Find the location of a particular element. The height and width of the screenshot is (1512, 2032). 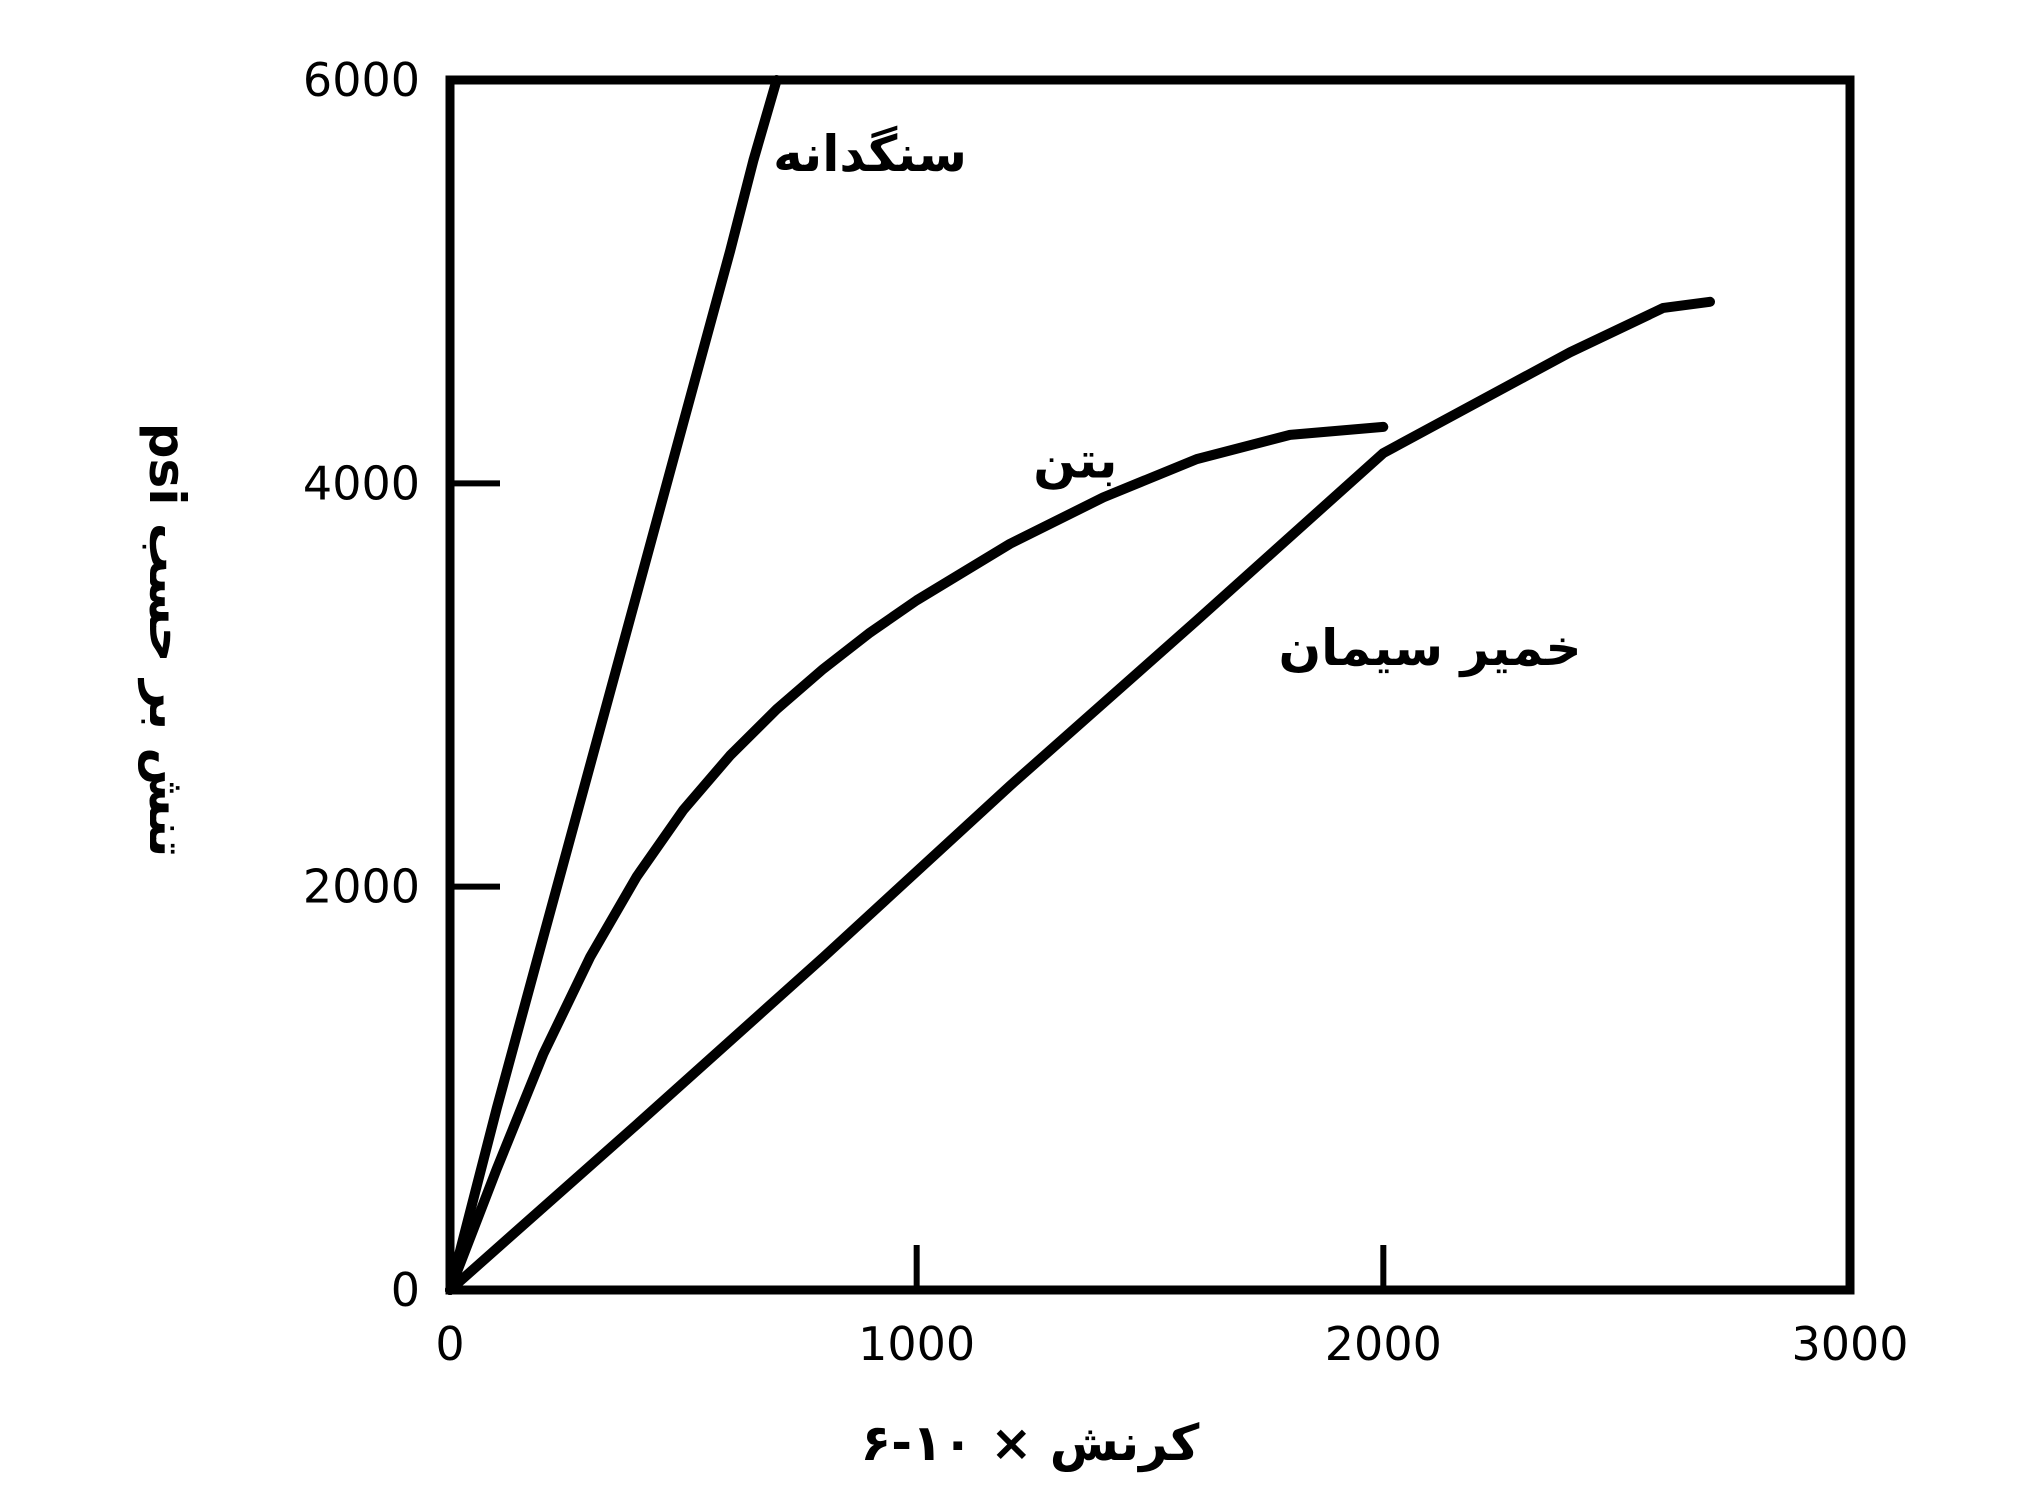

aggregate-label: سنگدانه is located at coordinates (870, 154).